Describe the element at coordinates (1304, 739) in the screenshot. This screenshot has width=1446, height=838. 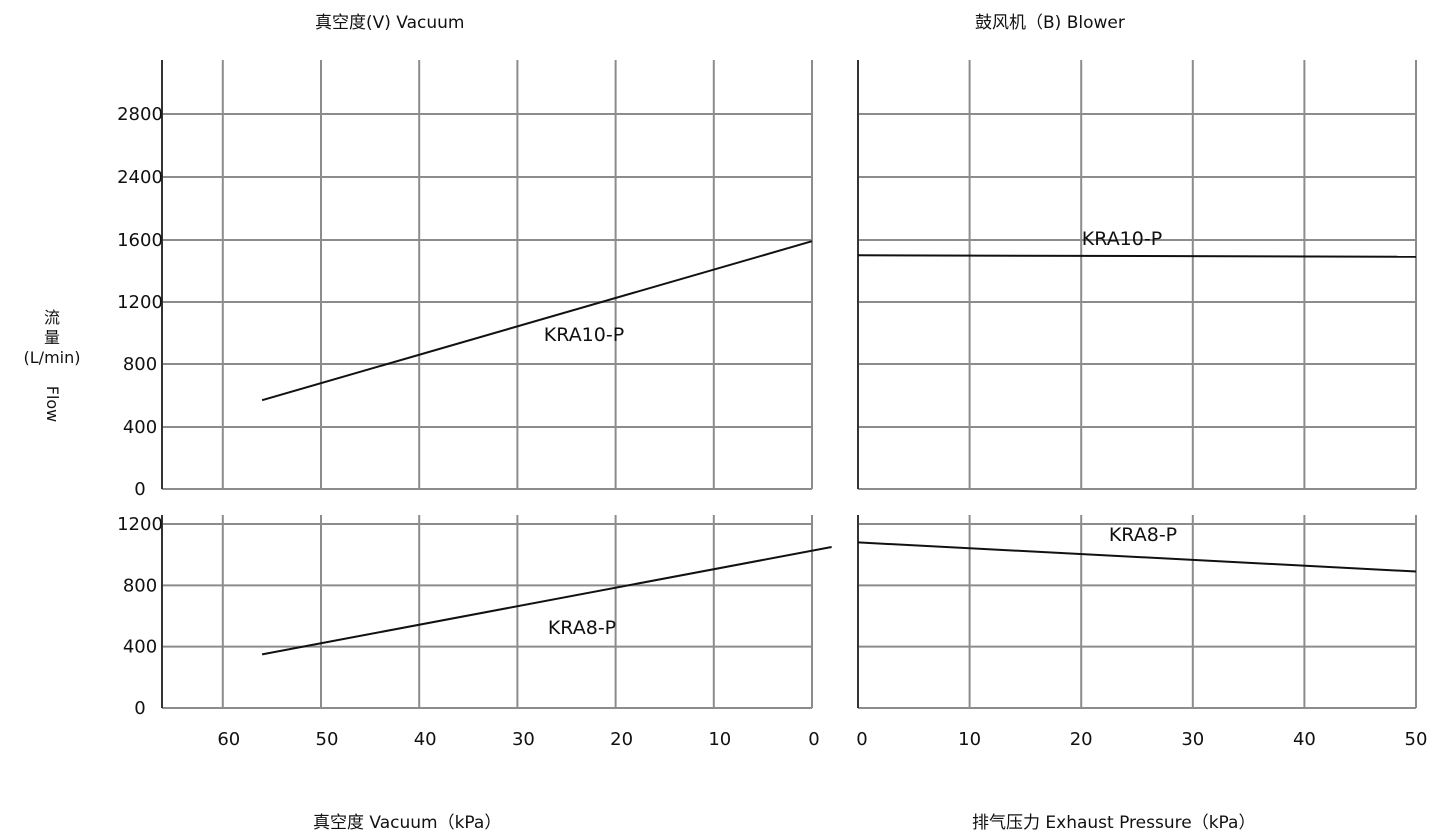
I see `x-tick-label-blower-40: 40` at that location.